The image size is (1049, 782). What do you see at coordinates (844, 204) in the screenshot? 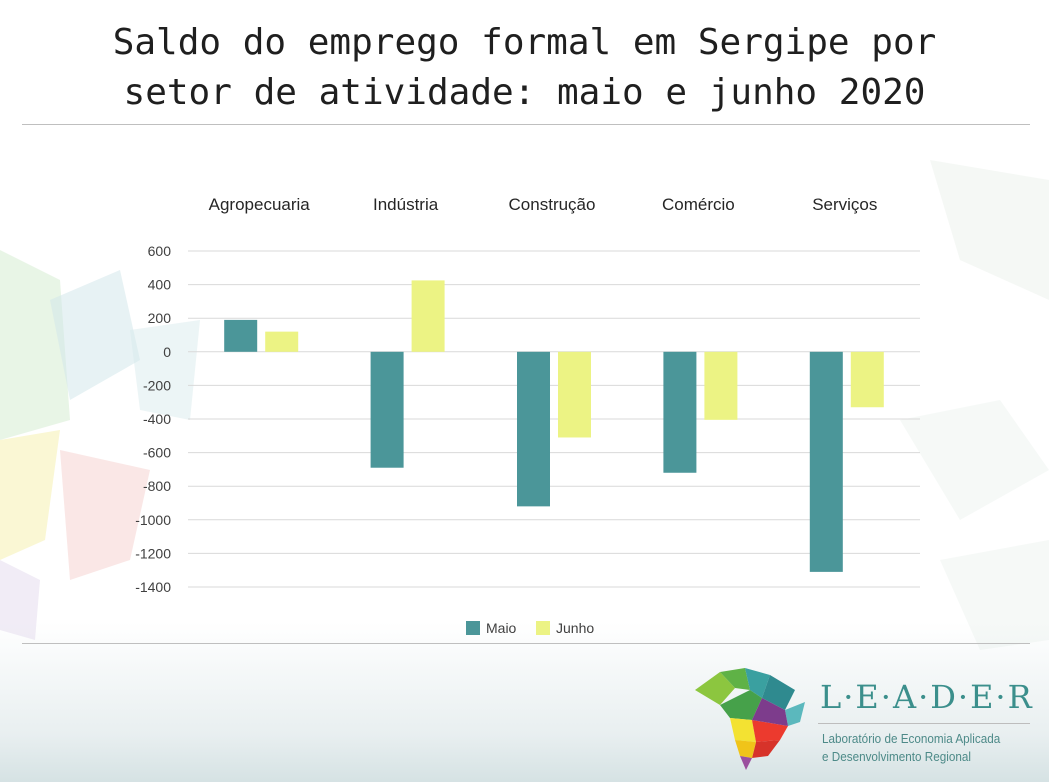
I see `category-label: Serviços` at bounding box center [844, 204].